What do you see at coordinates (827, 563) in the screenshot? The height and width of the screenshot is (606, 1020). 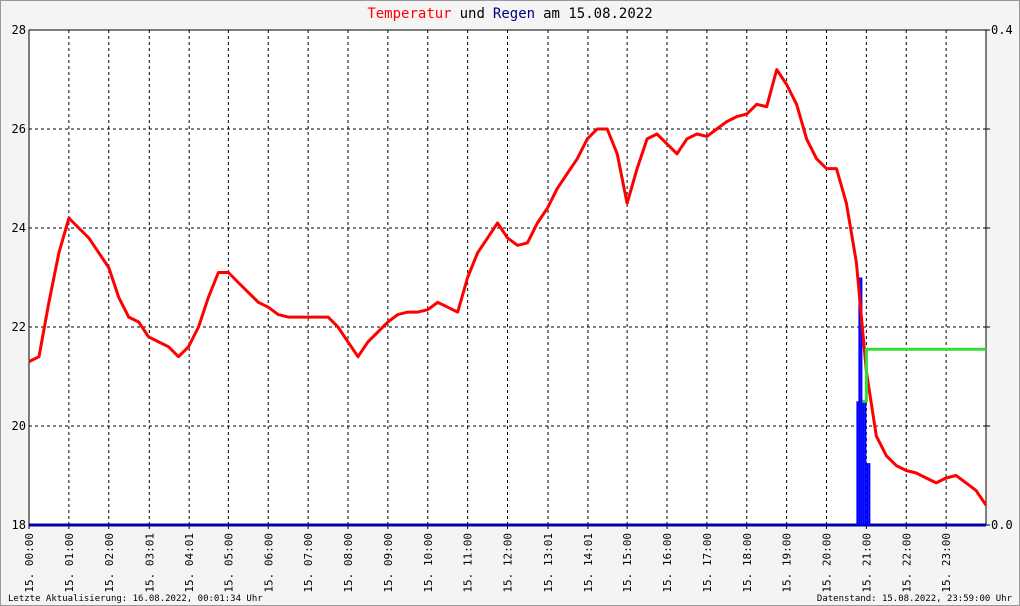 I see `x-tick-label: 15. 20:00` at bounding box center [827, 563].